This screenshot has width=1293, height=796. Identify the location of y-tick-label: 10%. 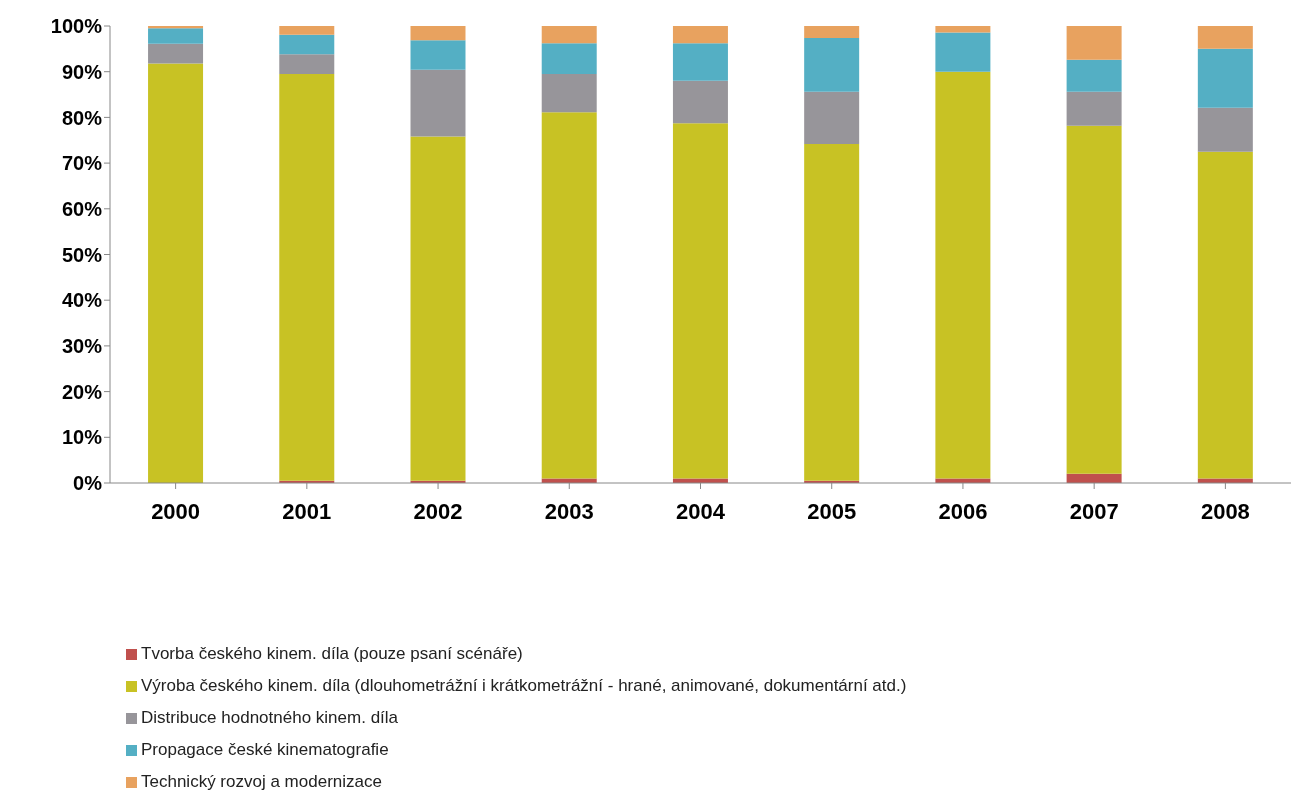
(82, 437).